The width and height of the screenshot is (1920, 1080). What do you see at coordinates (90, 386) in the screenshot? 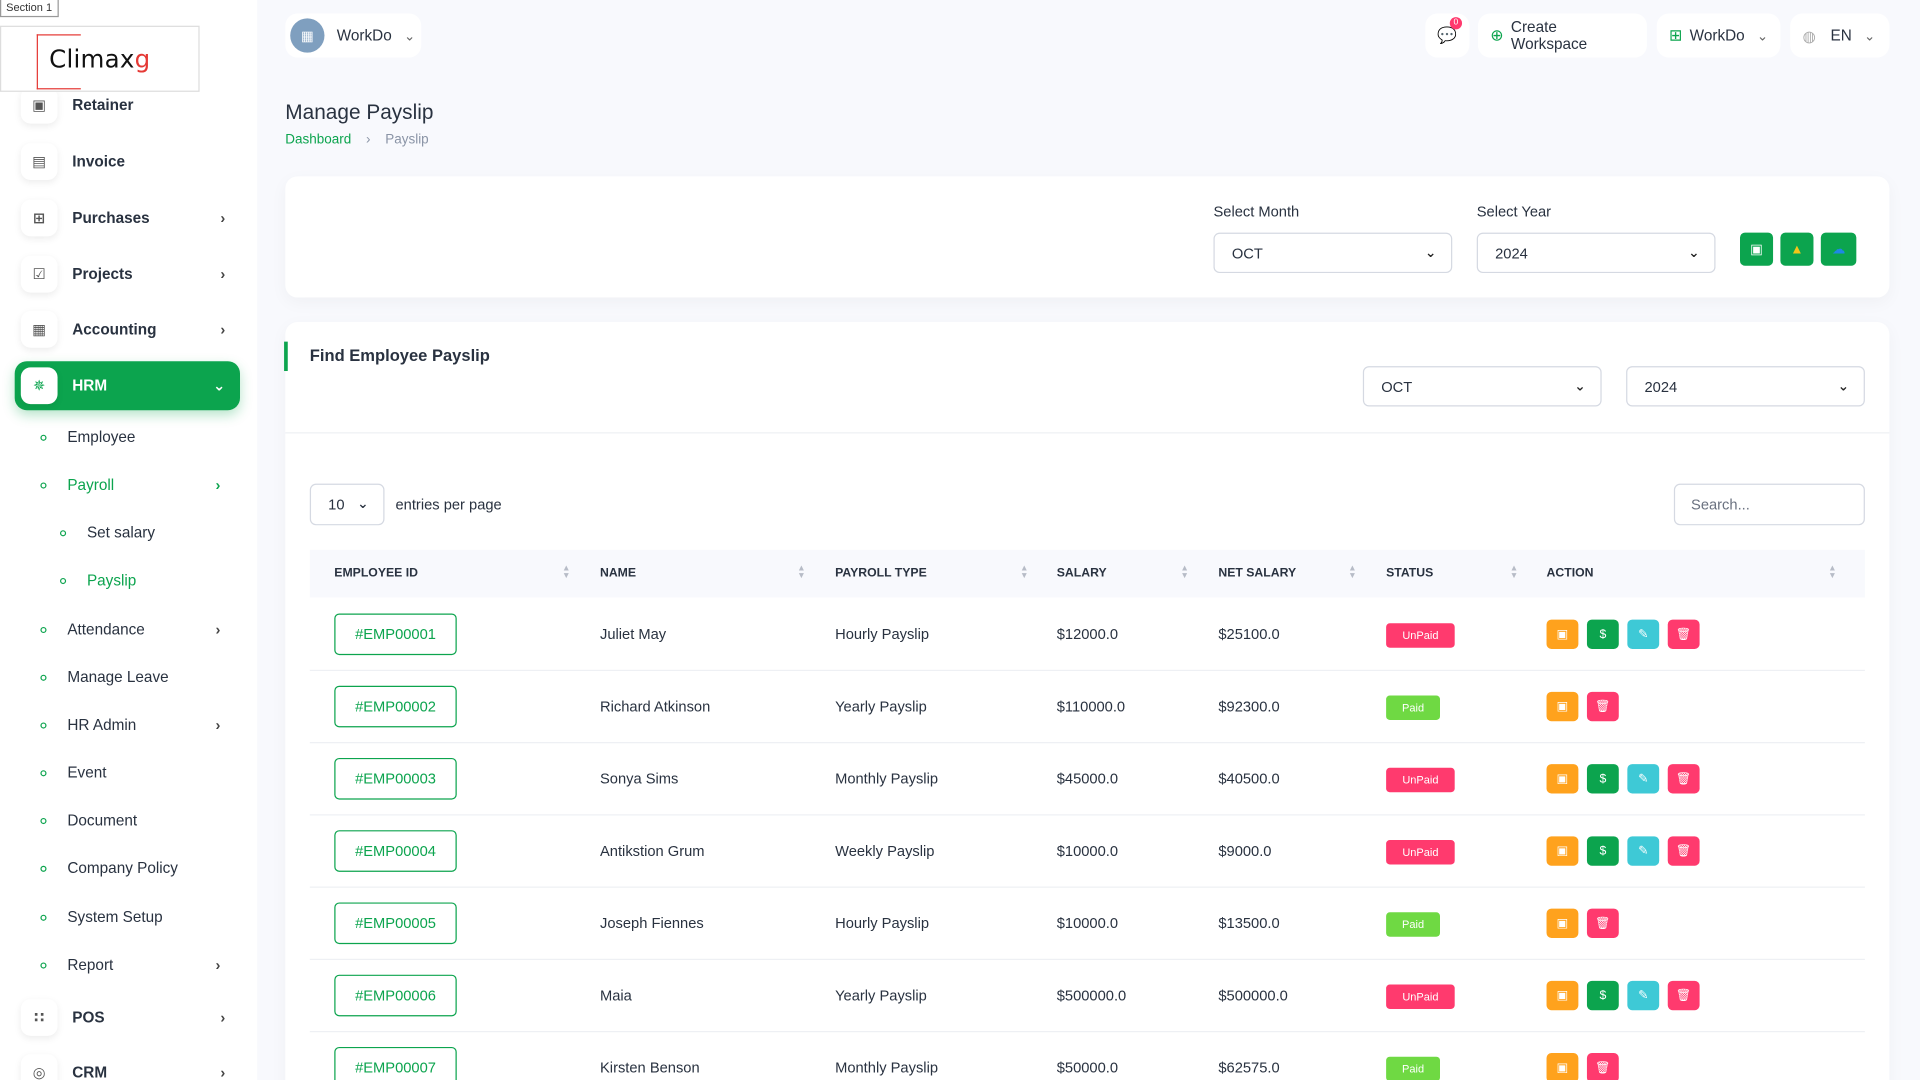
I see `sidebar-item-label: HRM` at bounding box center [90, 386].